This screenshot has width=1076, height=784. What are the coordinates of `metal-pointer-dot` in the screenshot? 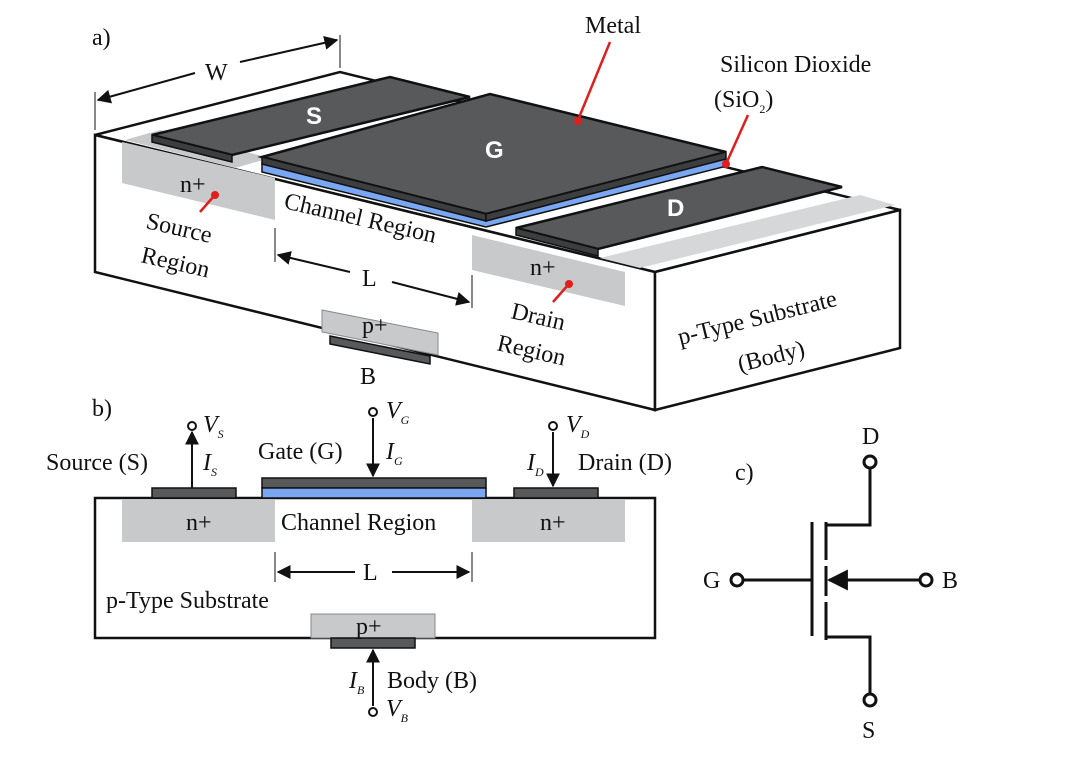 It's located at (578, 121).